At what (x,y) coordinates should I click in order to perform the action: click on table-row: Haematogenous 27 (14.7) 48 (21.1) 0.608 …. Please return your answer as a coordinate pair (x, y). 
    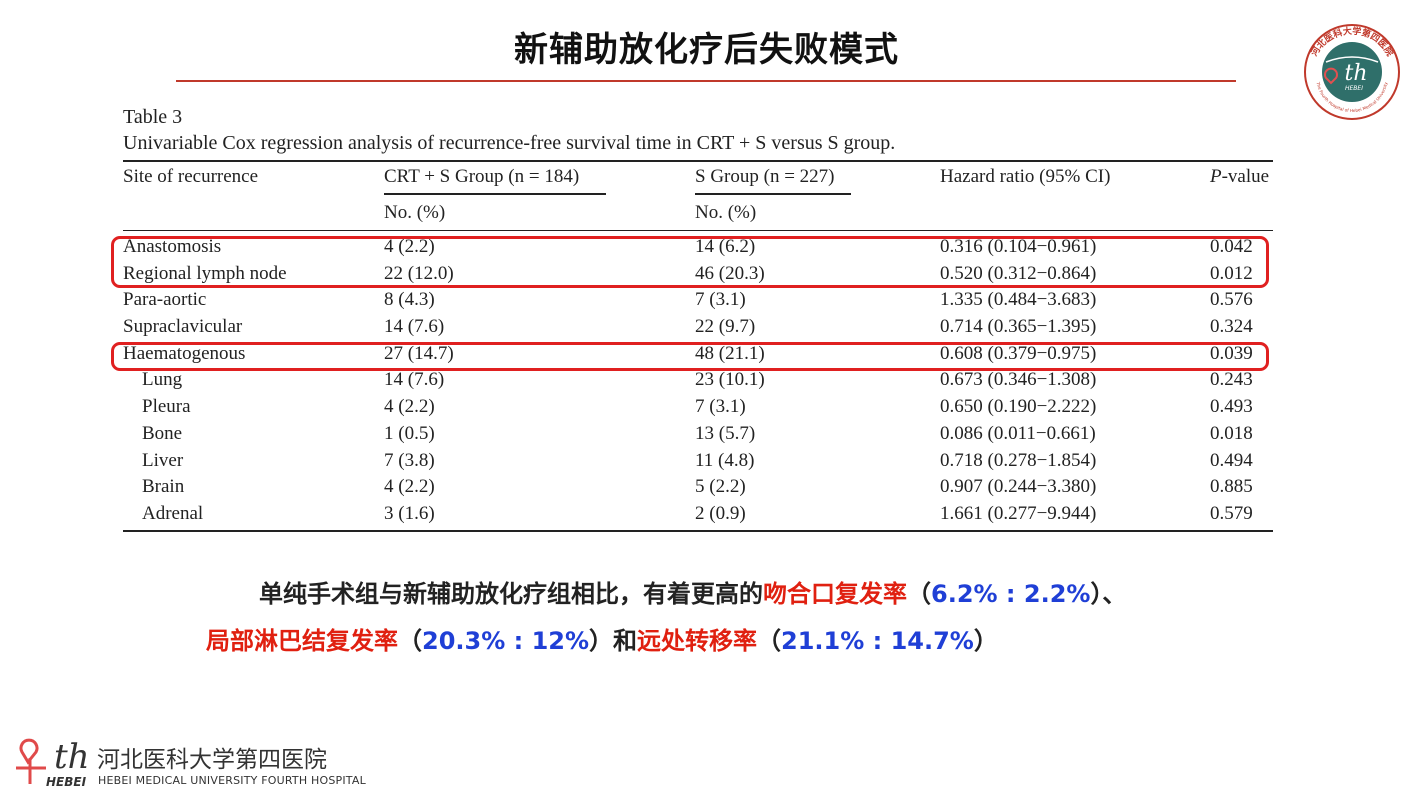
    Looking at the image, I should click on (688, 353).